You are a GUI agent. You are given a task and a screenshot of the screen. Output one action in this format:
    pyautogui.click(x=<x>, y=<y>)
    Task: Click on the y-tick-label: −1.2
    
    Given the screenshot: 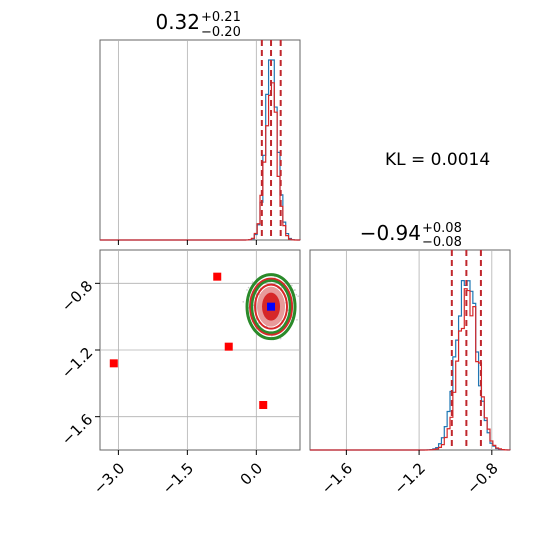 What is the action you would take?
    pyautogui.click(x=77, y=363)
    